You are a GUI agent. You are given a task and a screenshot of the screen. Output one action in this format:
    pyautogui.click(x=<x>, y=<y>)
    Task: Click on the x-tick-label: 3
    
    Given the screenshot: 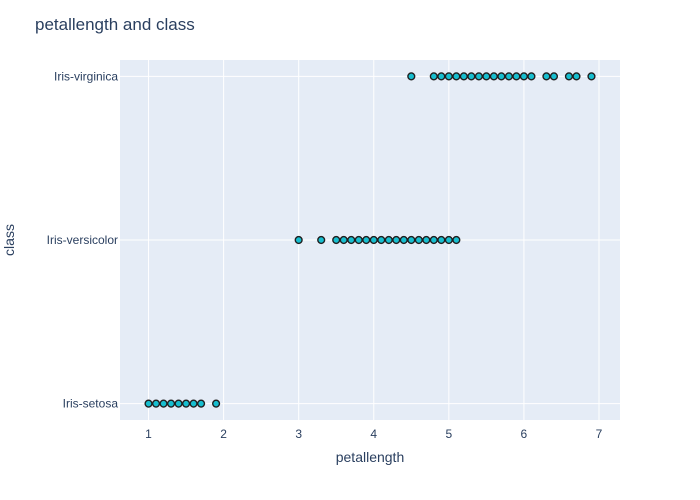 What is the action you would take?
    pyautogui.click(x=298, y=434)
    